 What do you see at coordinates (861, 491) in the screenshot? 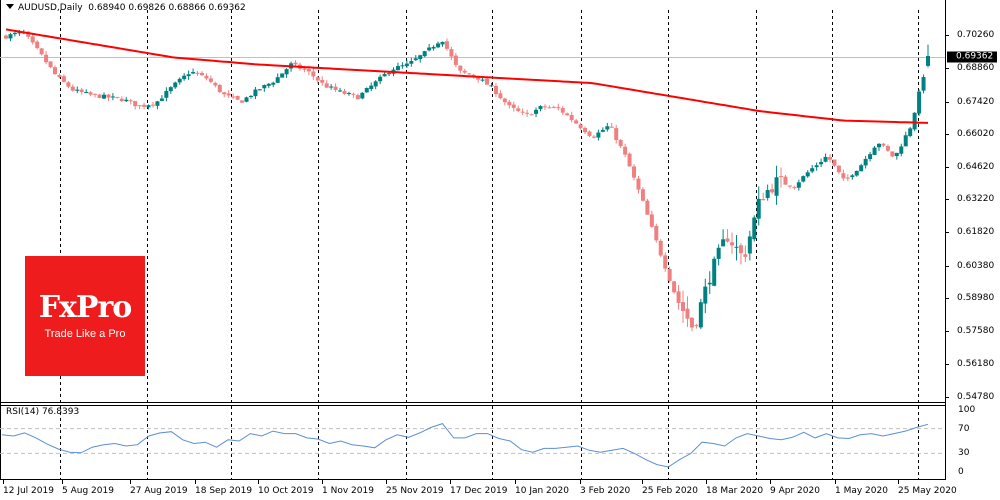
I see `time-tick-label: 1 May 2020` at bounding box center [861, 491].